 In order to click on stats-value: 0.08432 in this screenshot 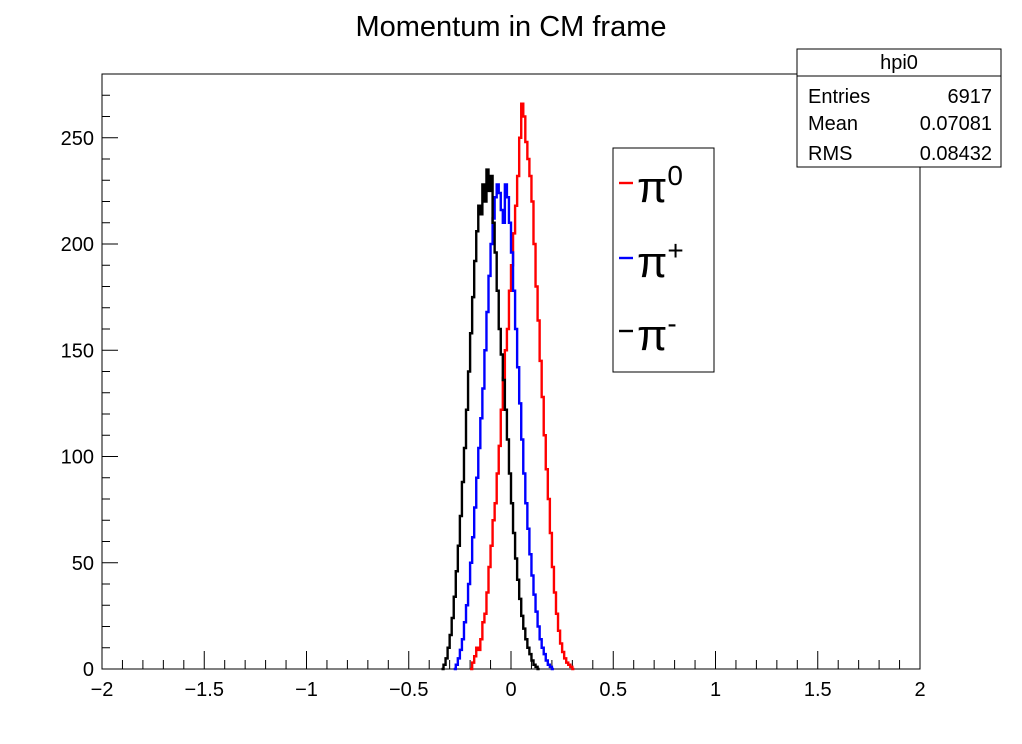, I will do `click(956, 154)`.